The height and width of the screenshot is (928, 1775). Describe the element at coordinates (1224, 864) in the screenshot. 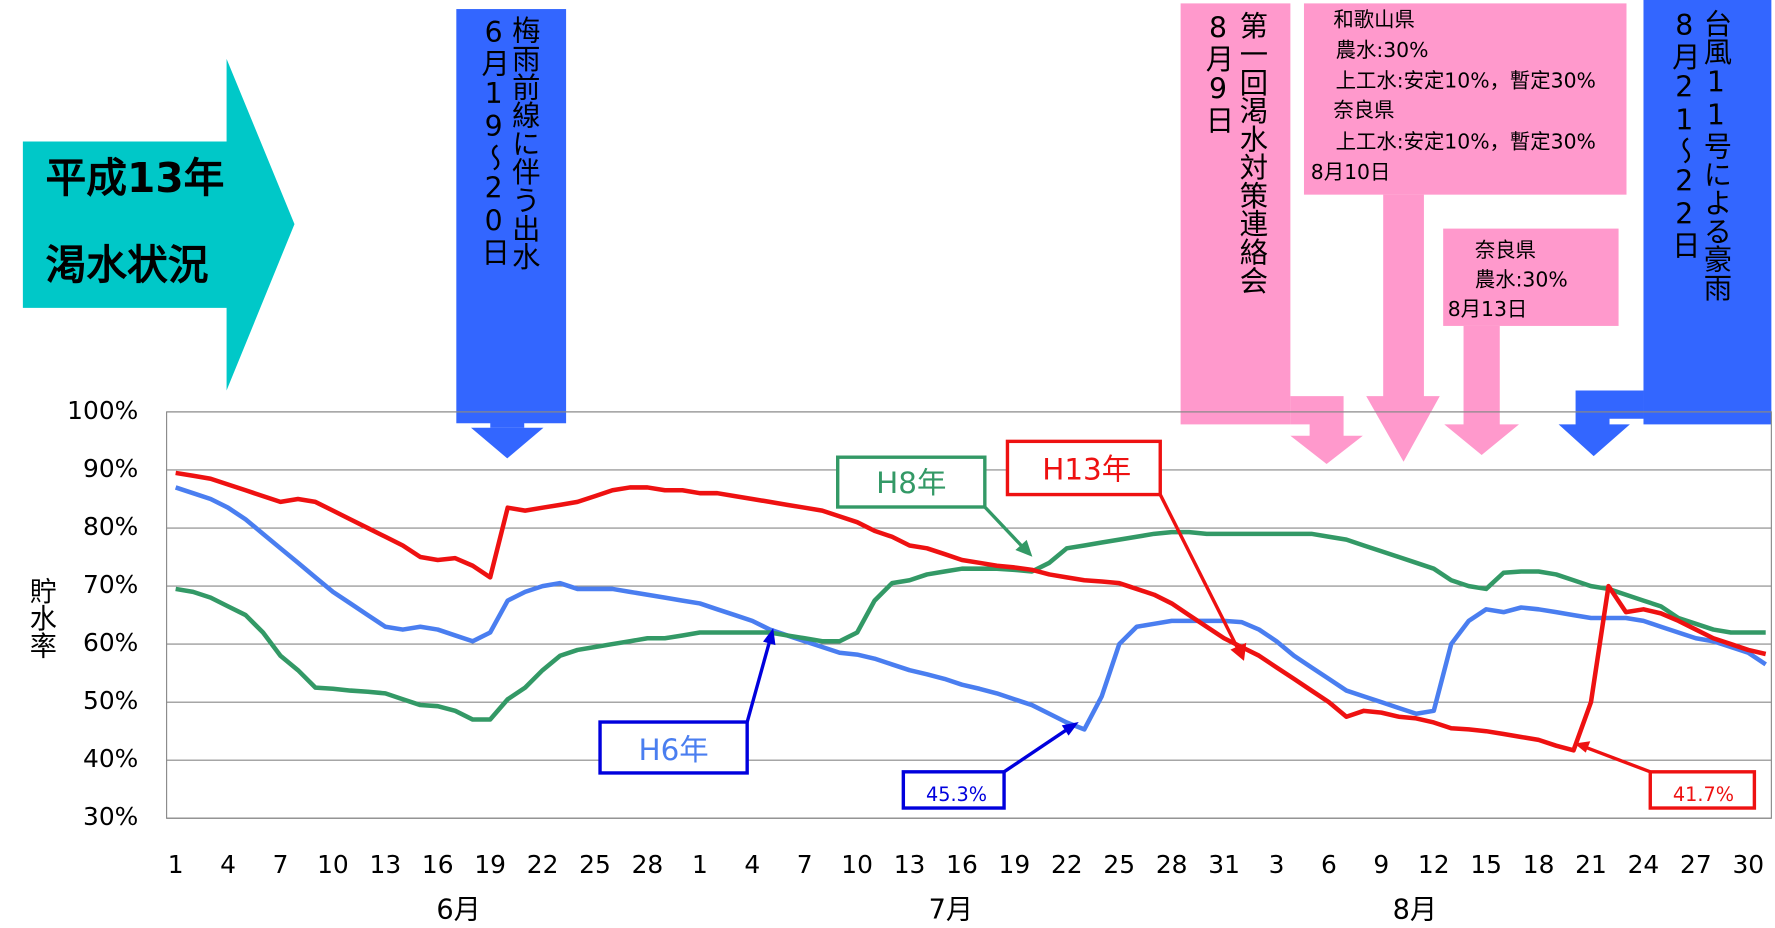

I see `x-tick-label: 31` at that location.